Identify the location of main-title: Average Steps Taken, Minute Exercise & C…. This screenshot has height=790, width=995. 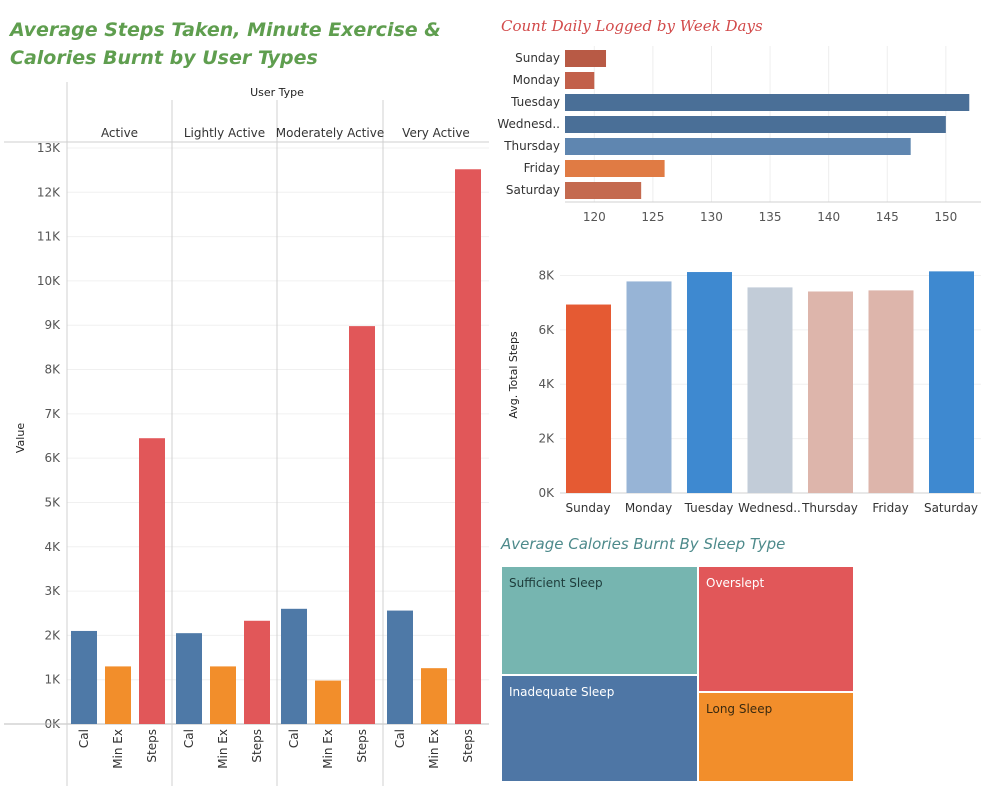
(225, 44).